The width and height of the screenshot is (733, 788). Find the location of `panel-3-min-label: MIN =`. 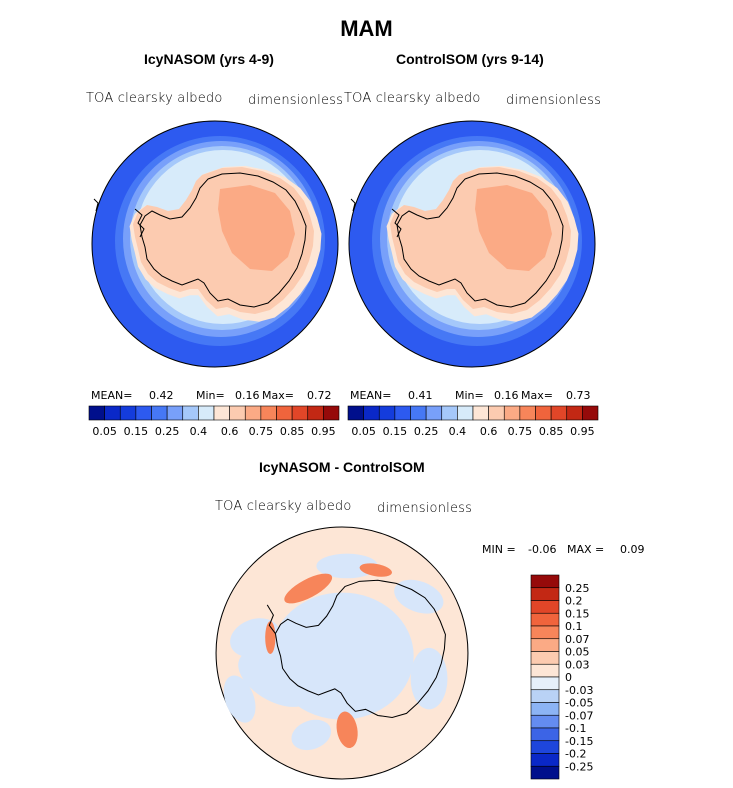

panel-3-min-label: MIN = is located at coordinates (499, 549).